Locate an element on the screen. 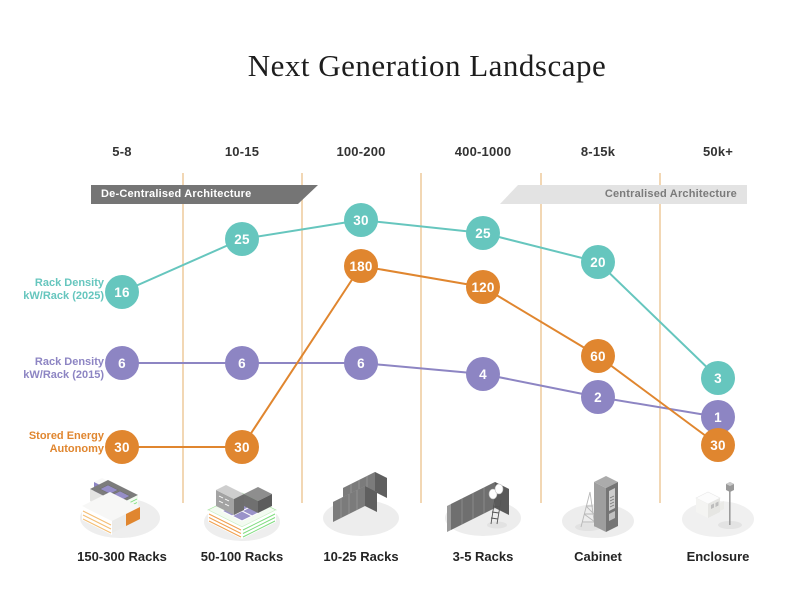 Image resolution: width=800 pixels, height=600 pixels. banner-centralised-label: Centralised Architecture is located at coordinates (670, 194).